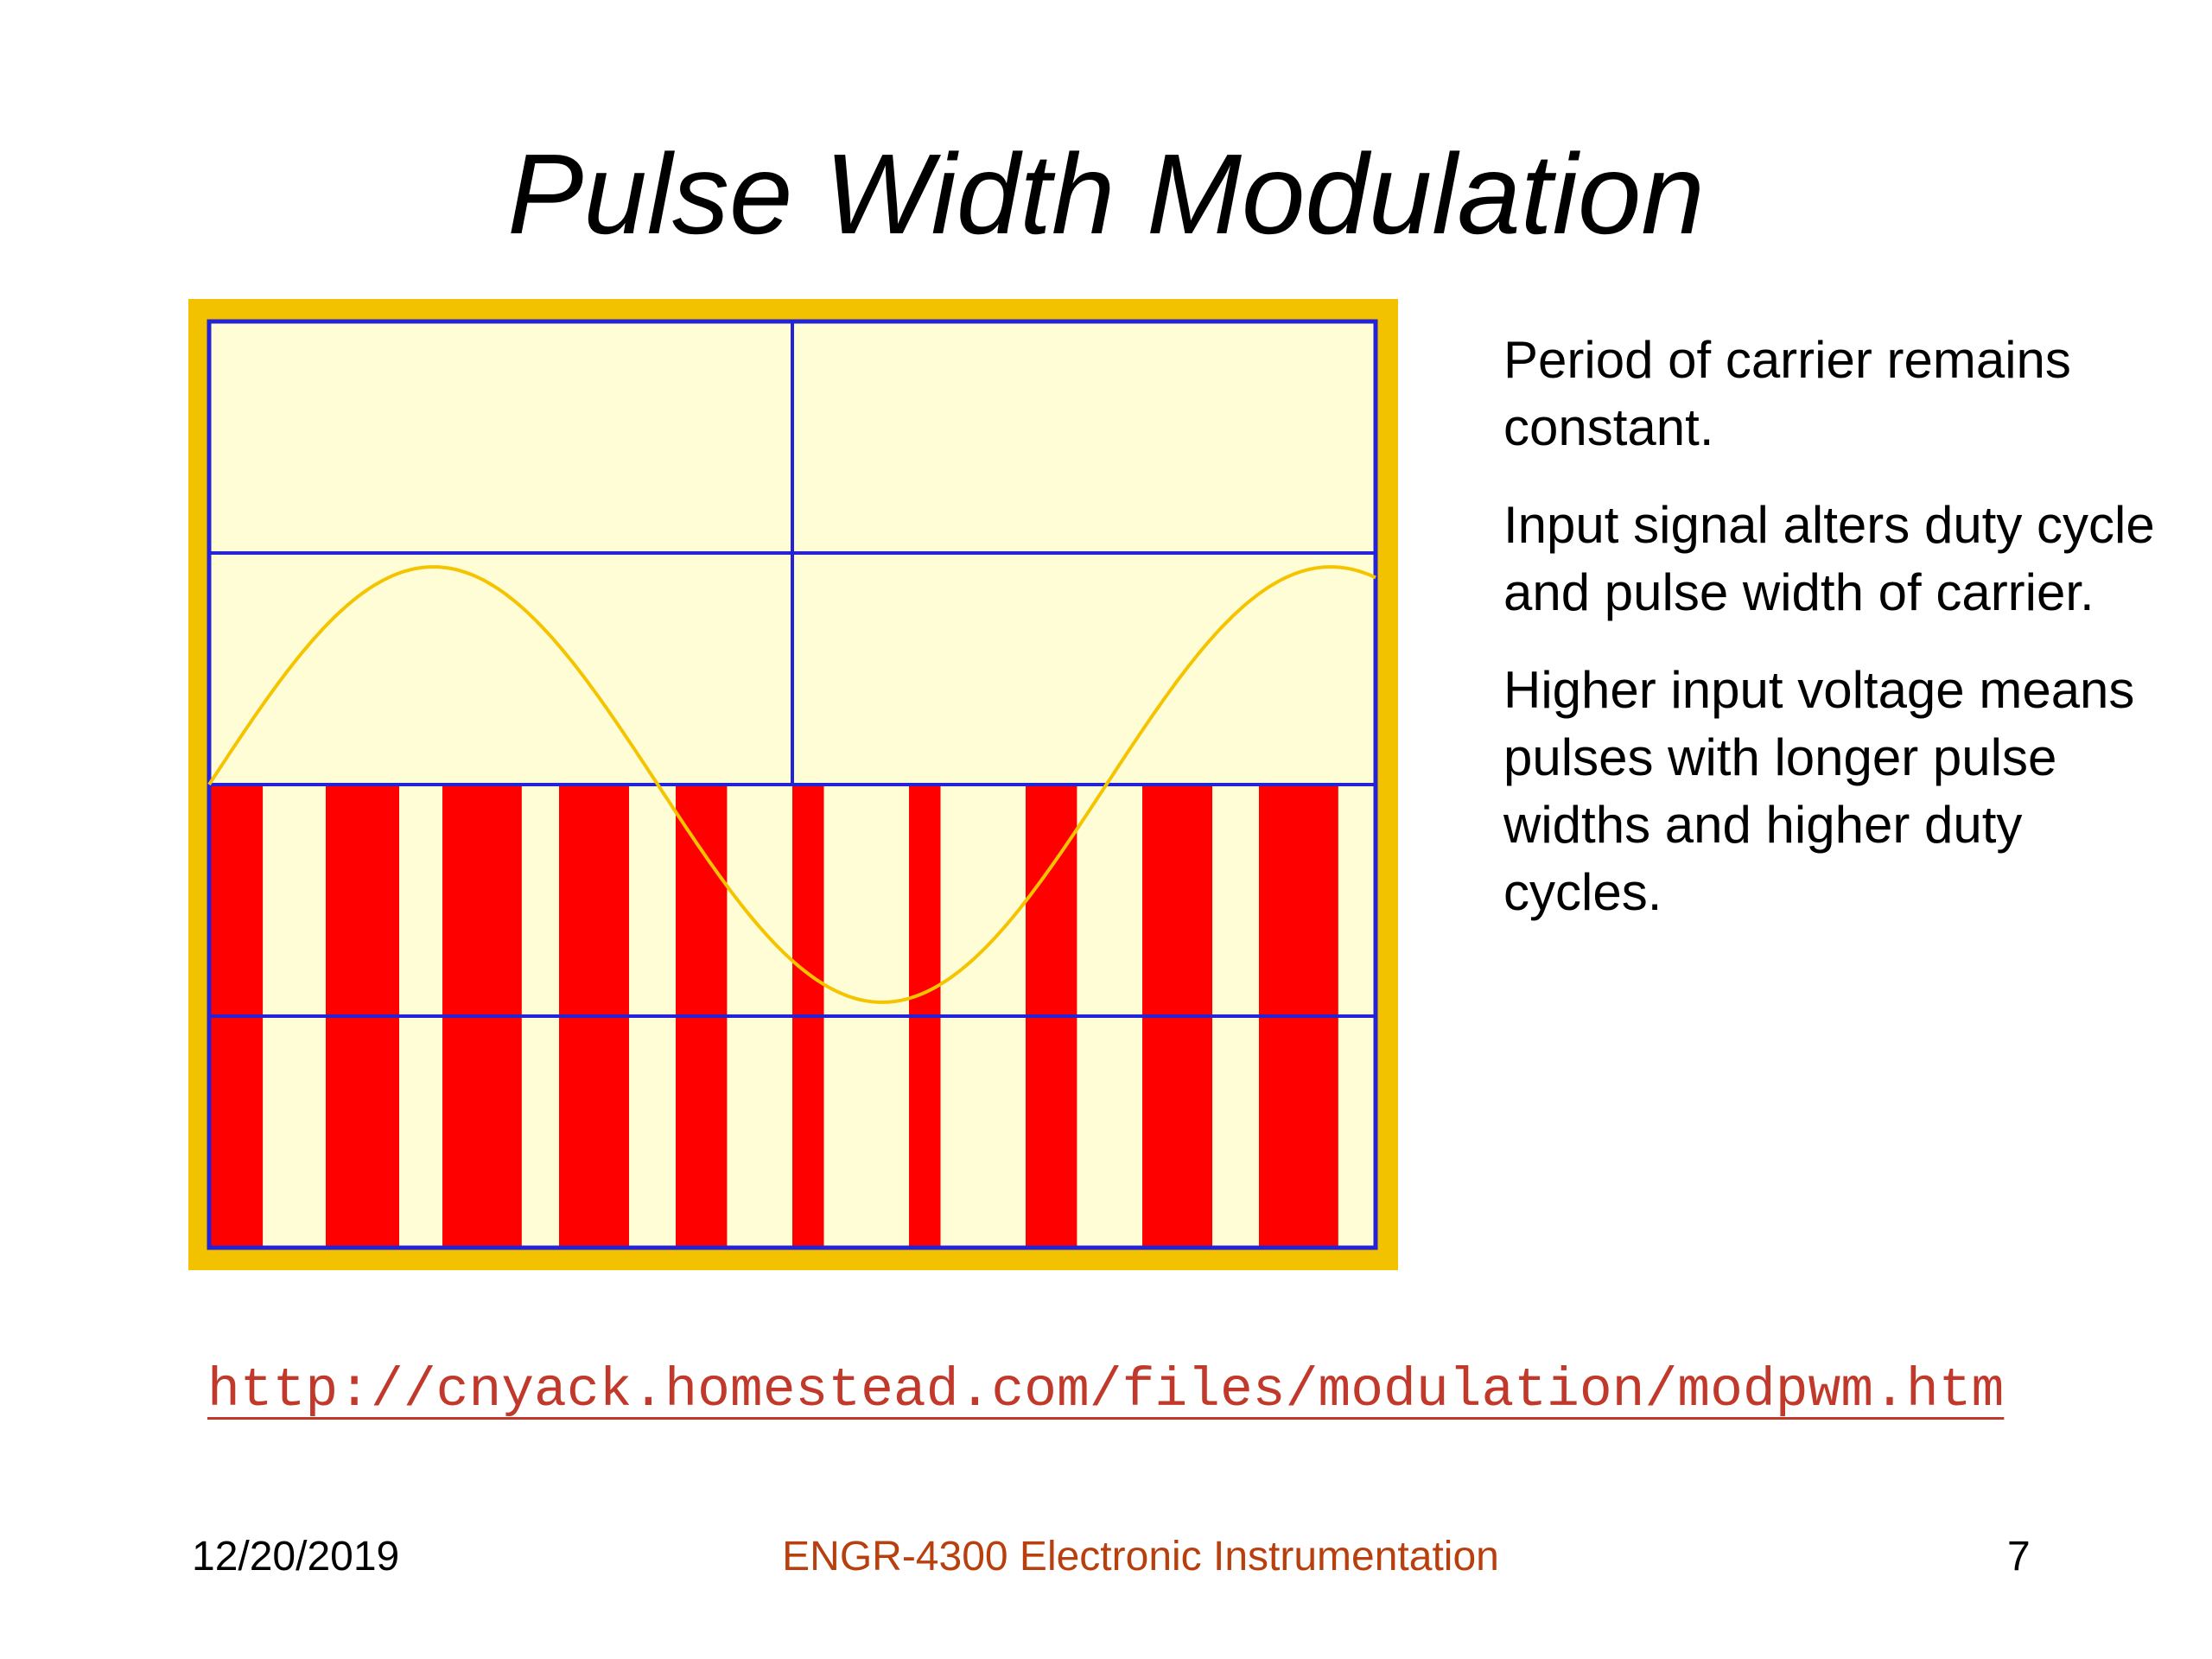  What do you see at coordinates (1106, 193) in the screenshot?
I see `slide-title: Pulse Width Modulation` at bounding box center [1106, 193].